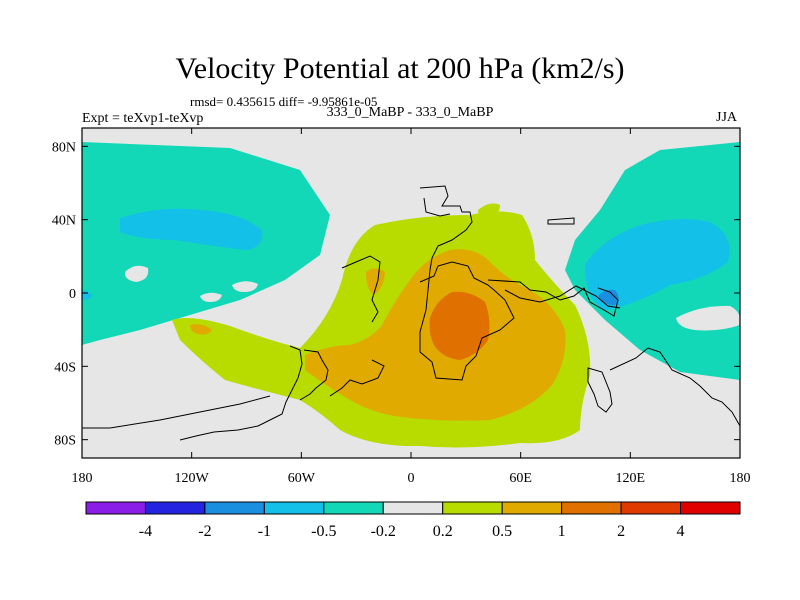 The width and height of the screenshot is (800, 600). What do you see at coordinates (65, 441) in the screenshot?
I see `y-tick-label: 80S` at bounding box center [65, 441].